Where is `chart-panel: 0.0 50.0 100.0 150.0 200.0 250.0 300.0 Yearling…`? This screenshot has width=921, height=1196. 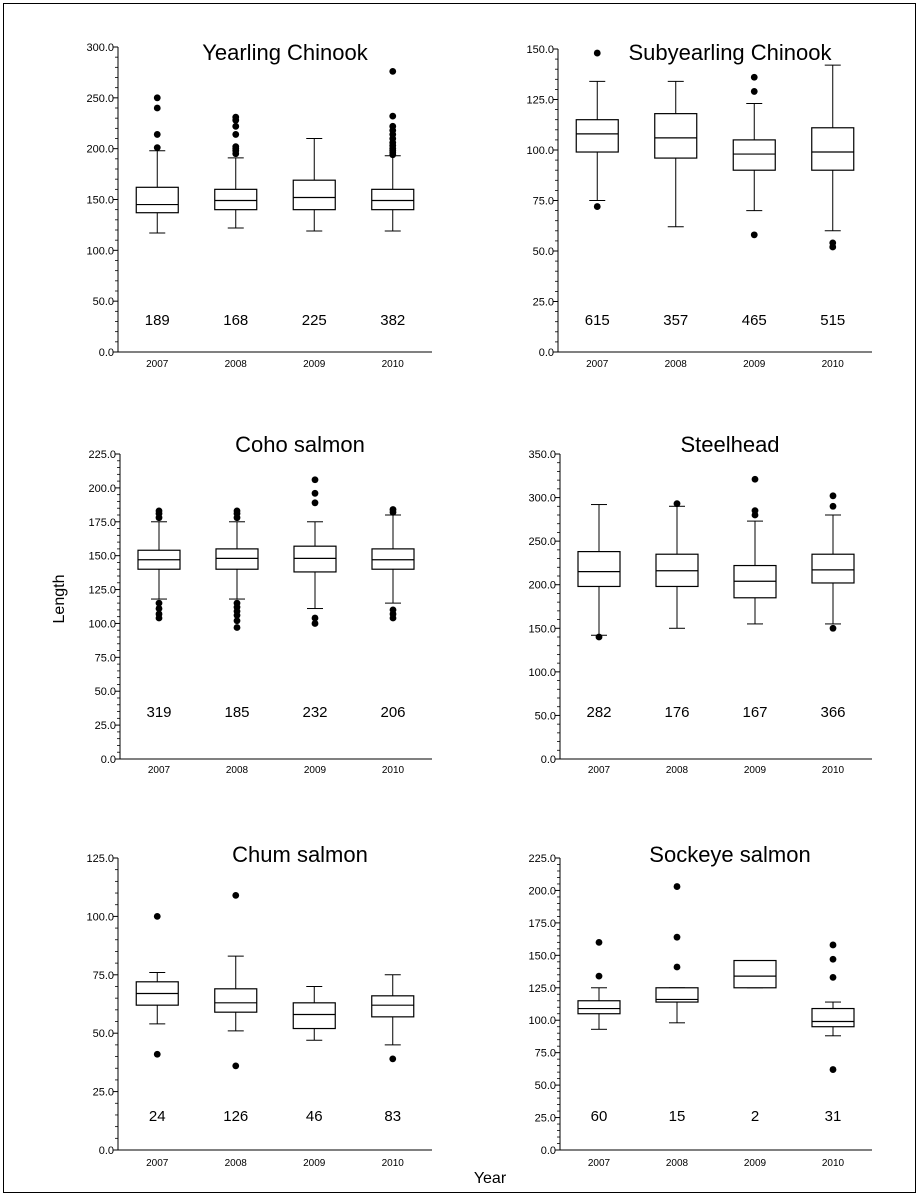 chart-panel: 0.0 50.0 100.0 150.0 200.0 250.0 300.0 Yearling… is located at coordinates (259, 205).